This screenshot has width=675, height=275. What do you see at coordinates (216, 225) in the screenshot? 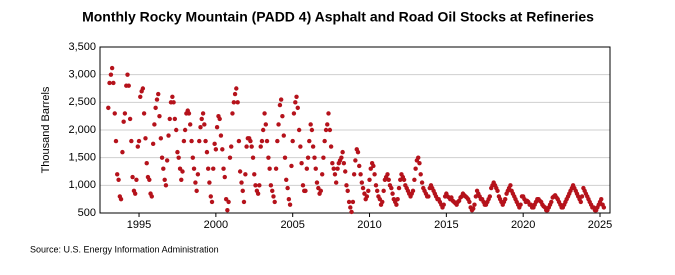
I see `x-tick-label: 2000` at bounding box center [216, 225].